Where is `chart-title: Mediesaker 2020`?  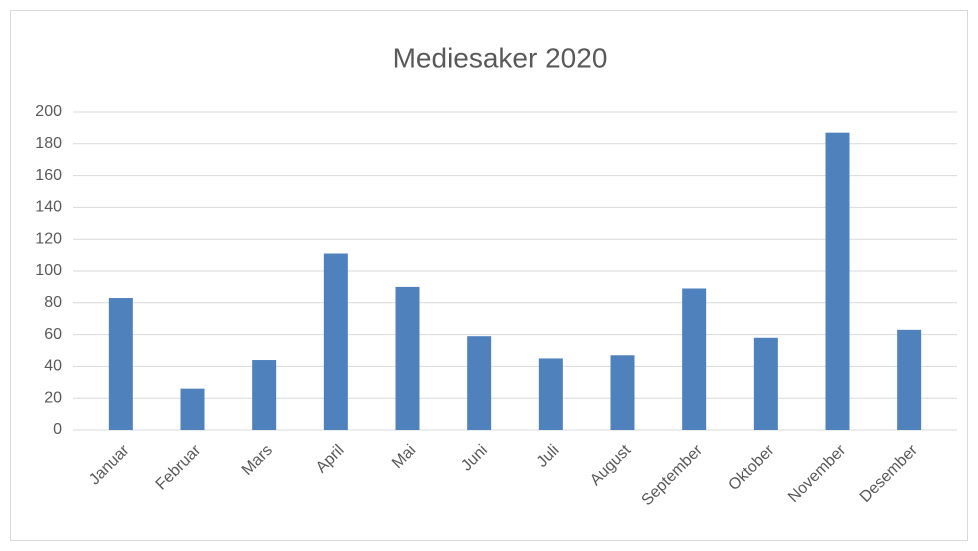
chart-title: Mediesaker 2020 is located at coordinates (500, 57).